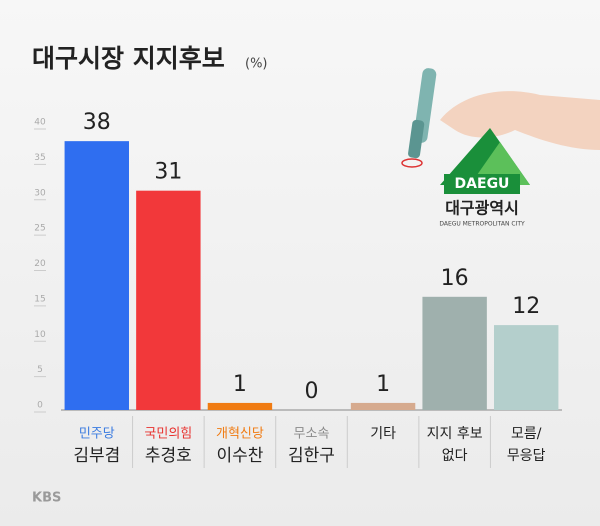 This screenshot has height=526, width=600. Describe the element at coordinates (39, 229) in the screenshot. I see `y-tick-label: 25` at that location.